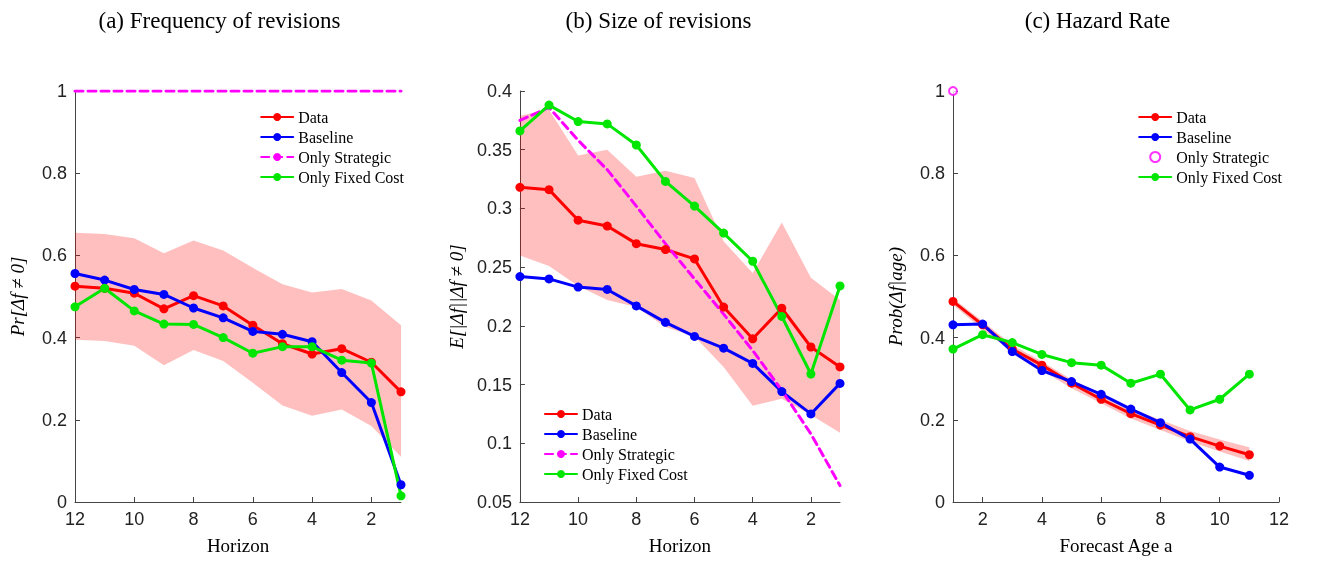 This screenshot has width=1319, height=565. What do you see at coordinates (499, 208) in the screenshot?
I see `y-tick-label: 0.3` at bounding box center [499, 208].